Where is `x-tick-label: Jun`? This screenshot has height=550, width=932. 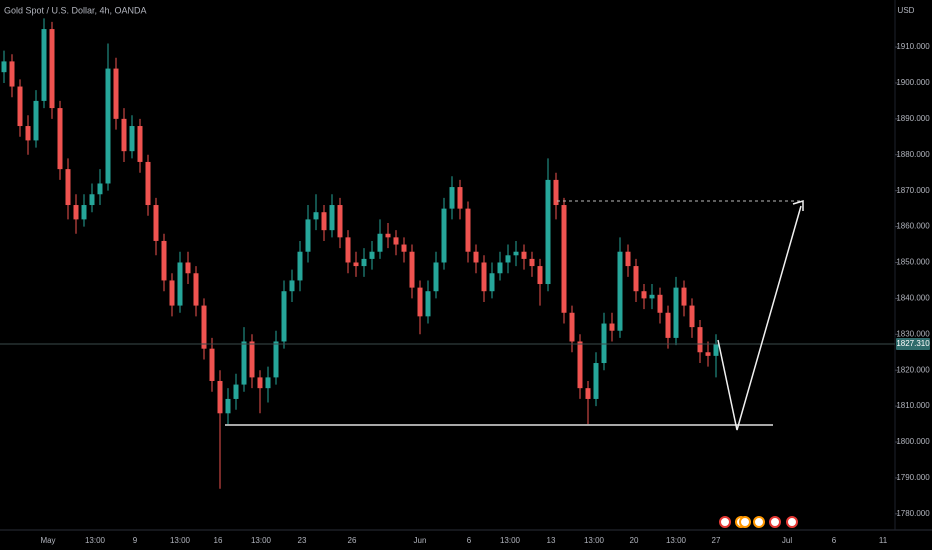 x-tick-label: Jun is located at coordinates (420, 540).